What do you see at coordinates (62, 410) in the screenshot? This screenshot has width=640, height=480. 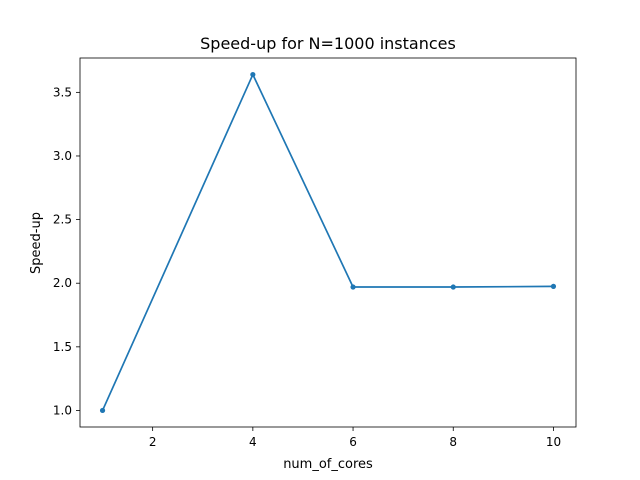 I see `y-tick-label: 1.0` at bounding box center [62, 410].